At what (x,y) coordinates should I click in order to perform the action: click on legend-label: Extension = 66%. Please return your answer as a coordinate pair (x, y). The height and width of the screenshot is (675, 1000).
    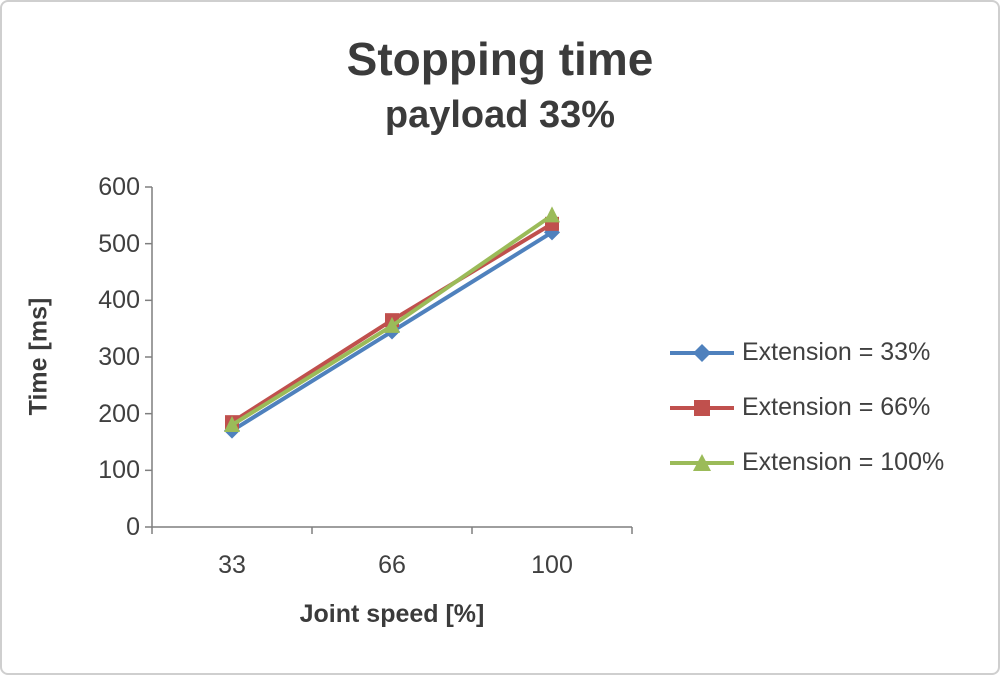
    Looking at the image, I should click on (836, 407).